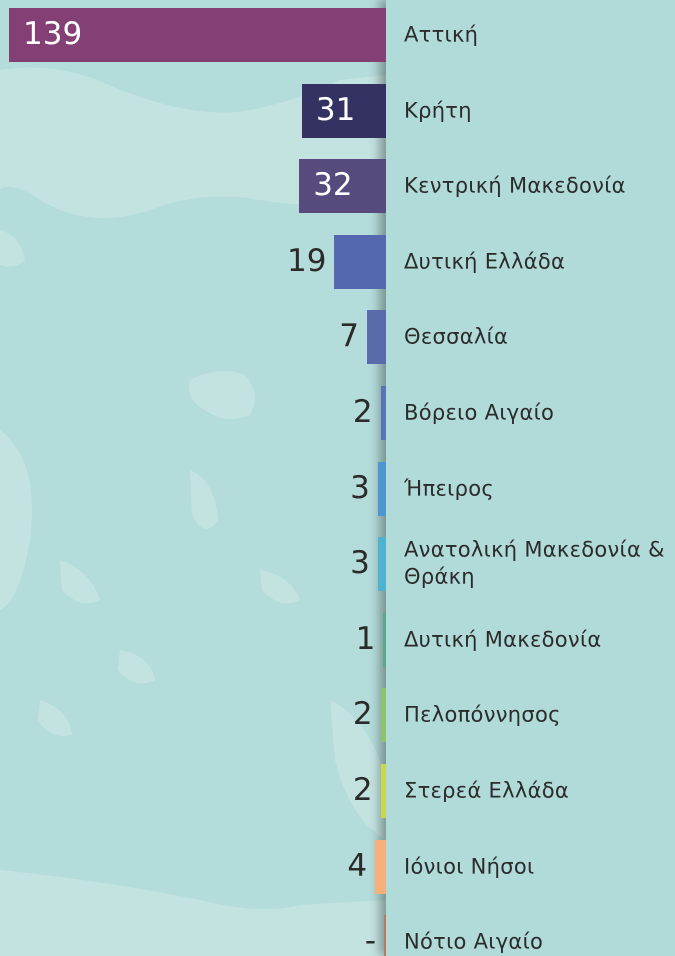 Image resolution: width=675 pixels, height=956 pixels. What do you see at coordinates (456, 336) in the screenshot?
I see `category-label: Θεσσαλία` at bounding box center [456, 336].